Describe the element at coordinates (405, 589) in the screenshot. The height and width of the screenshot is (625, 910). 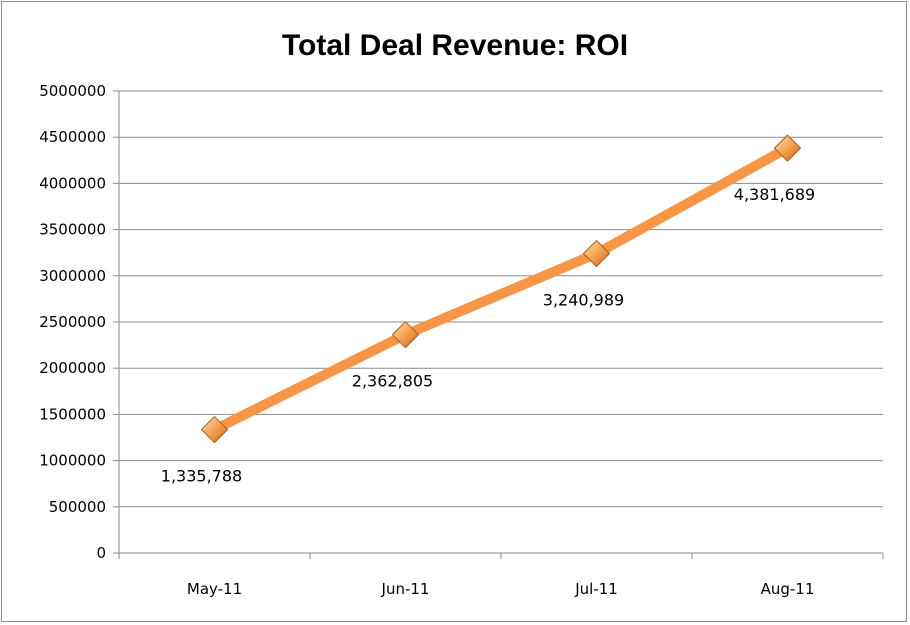
I see `x-tick-label: Jun-11` at that location.